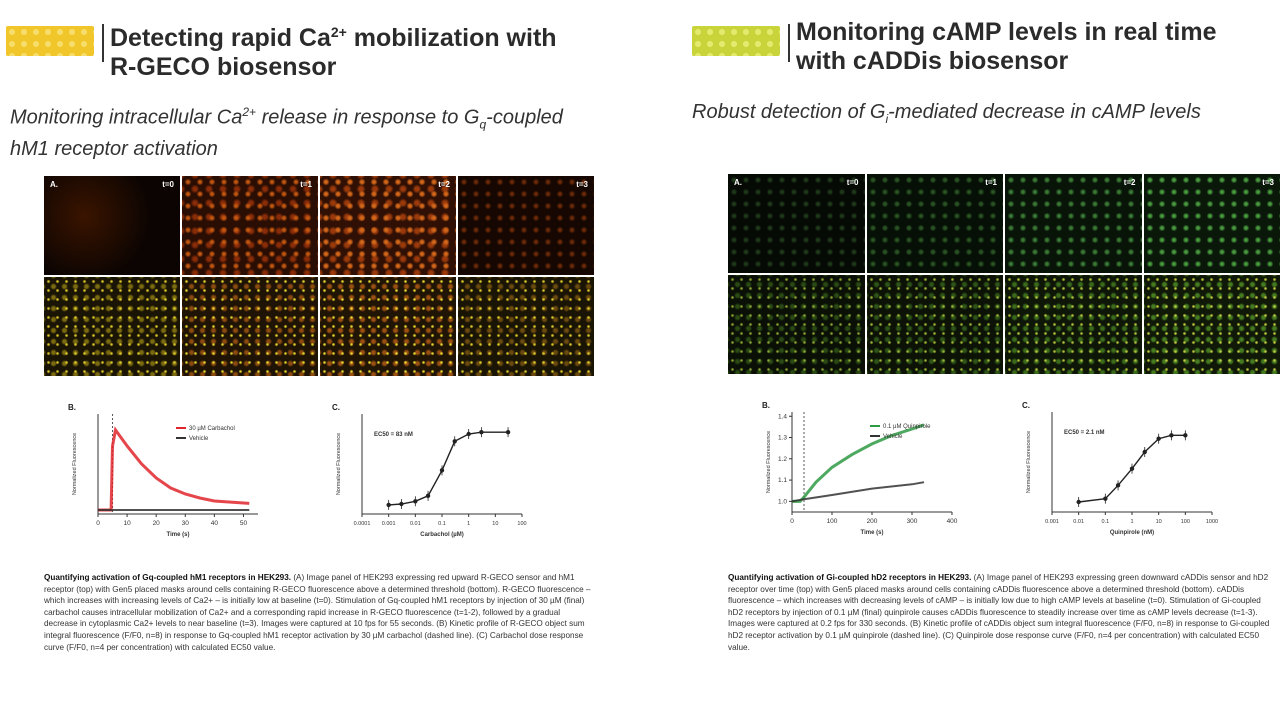 This screenshot has width=1280, height=720. Describe the element at coordinates (215, 523) in the screenshot. I see `x-tick-label: 40` at that location.